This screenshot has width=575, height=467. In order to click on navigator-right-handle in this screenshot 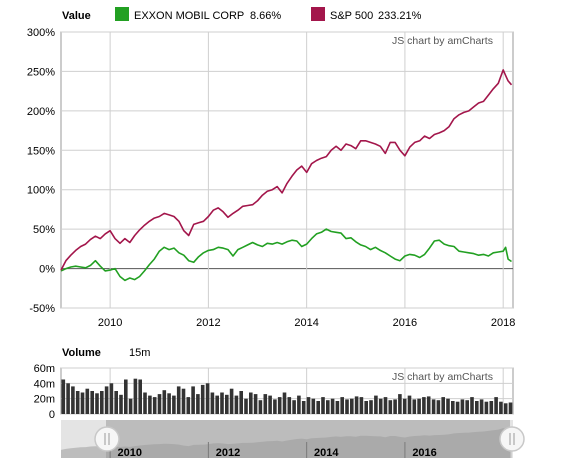, I will do `click(512, 439)`.